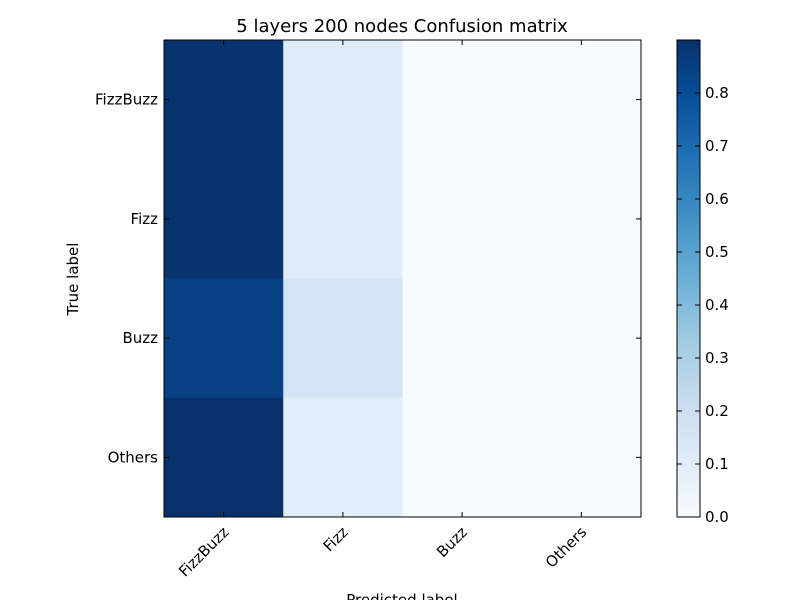 This screenshot has width=800, height=600. What do you see at coordinates (126, 100) in the screenshot?
I see `y-tick-label: FizzBuzz` at bounding box center [126, 100].